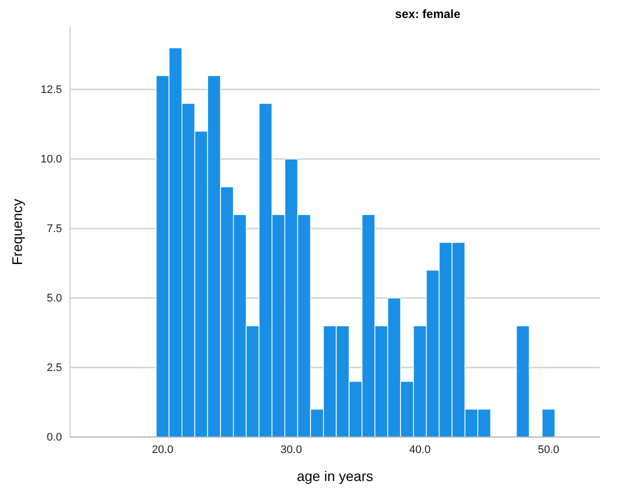 This screenshot has height=489, width=621. Describe the element at coordinates (17, 232) in the screenshot. I see `y-axis-title: Frequency` at that location.